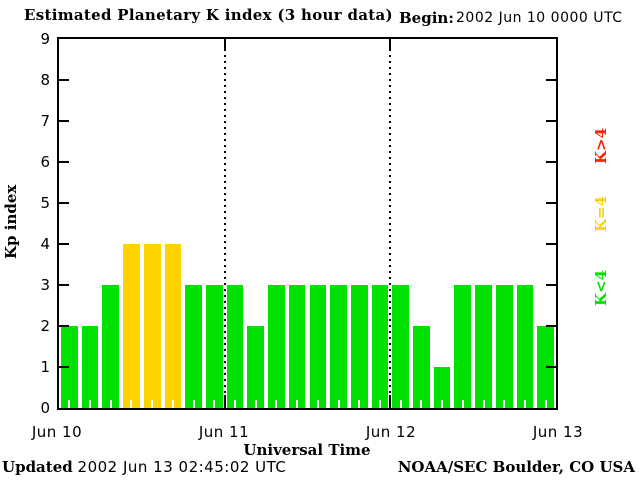  What do you see at coordinates (37, 467) in the screenshot?
I see `updated-label: Updated` at bounding box center [37, 467].